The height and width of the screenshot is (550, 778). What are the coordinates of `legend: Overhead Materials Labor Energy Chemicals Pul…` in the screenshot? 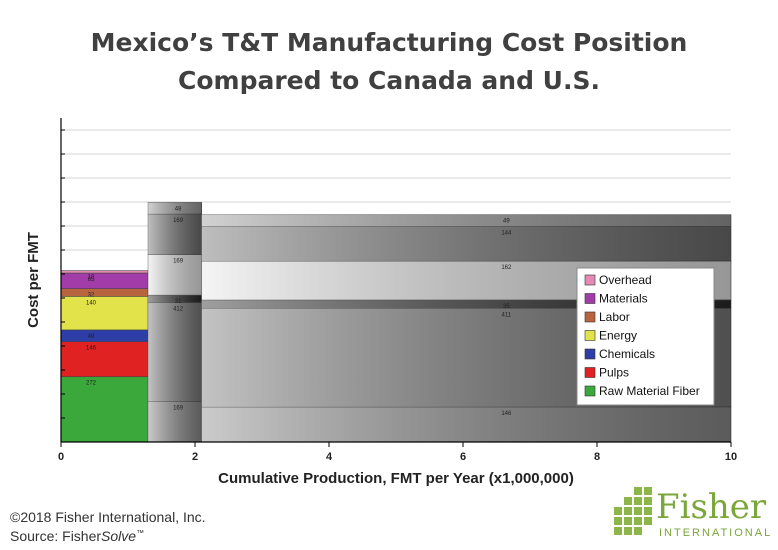 It's located at (645, 336).